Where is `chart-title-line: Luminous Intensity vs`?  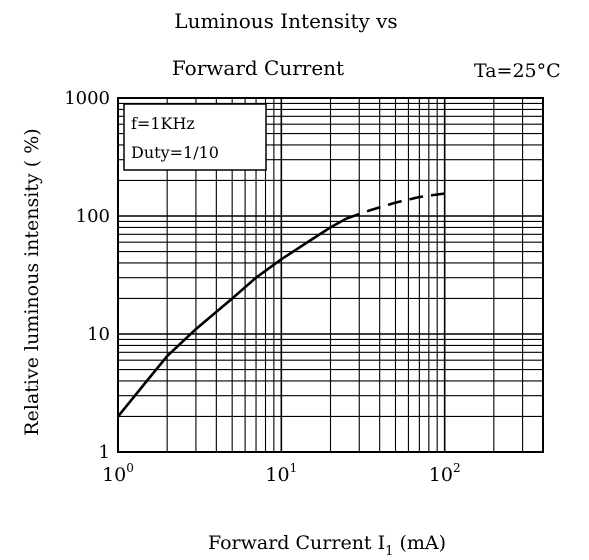 chart-title-line: Luminous Intensity vs is located at coordinates (285, 21).